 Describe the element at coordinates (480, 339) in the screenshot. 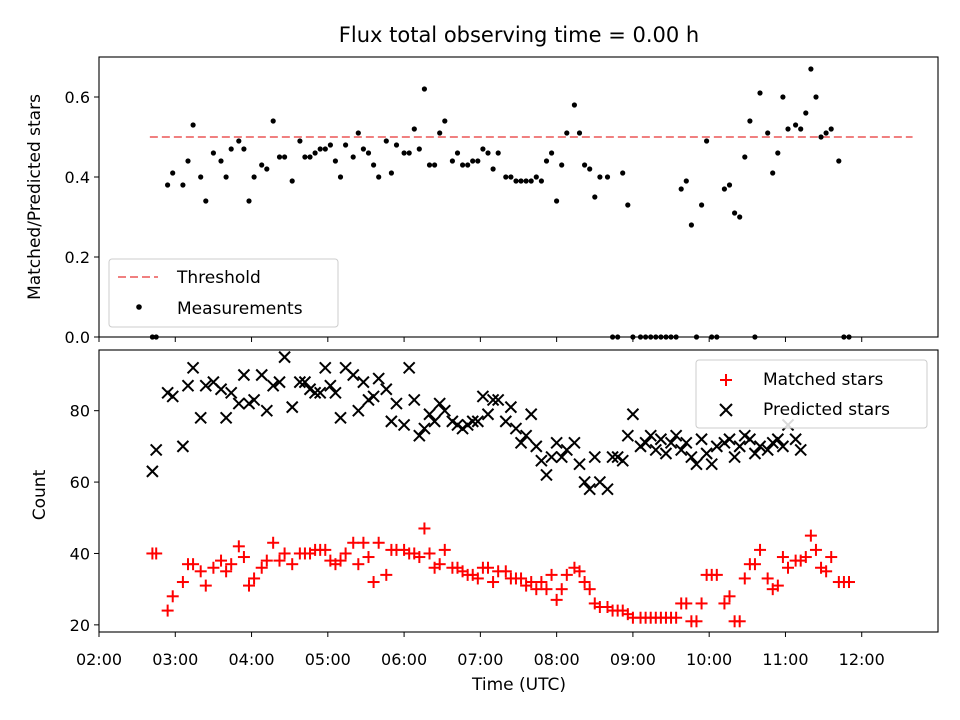

I see `top-x-ticks` at that location.